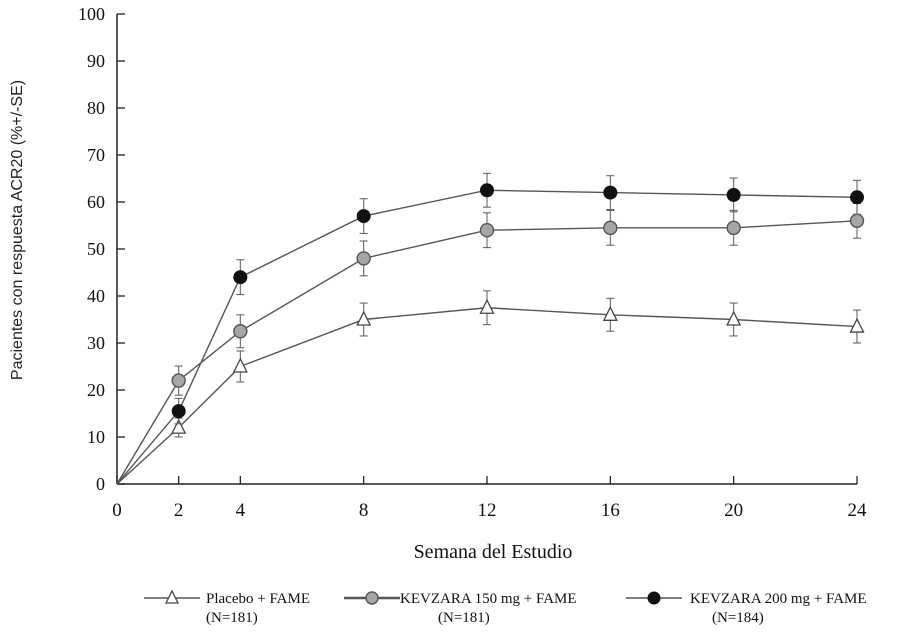  I want to click on legend-label: KEVZARA 150 mg + FAME, so click(488, 599).